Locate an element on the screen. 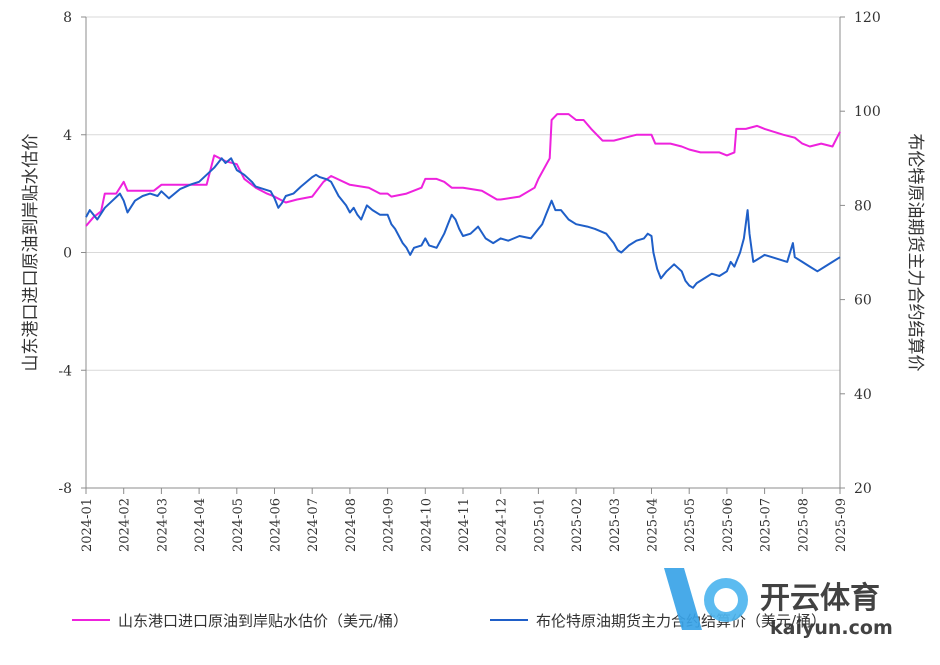 The width and height of the screenshot is (940, 665). svg-text: 开云体育 is located at coordinates (820, 598).